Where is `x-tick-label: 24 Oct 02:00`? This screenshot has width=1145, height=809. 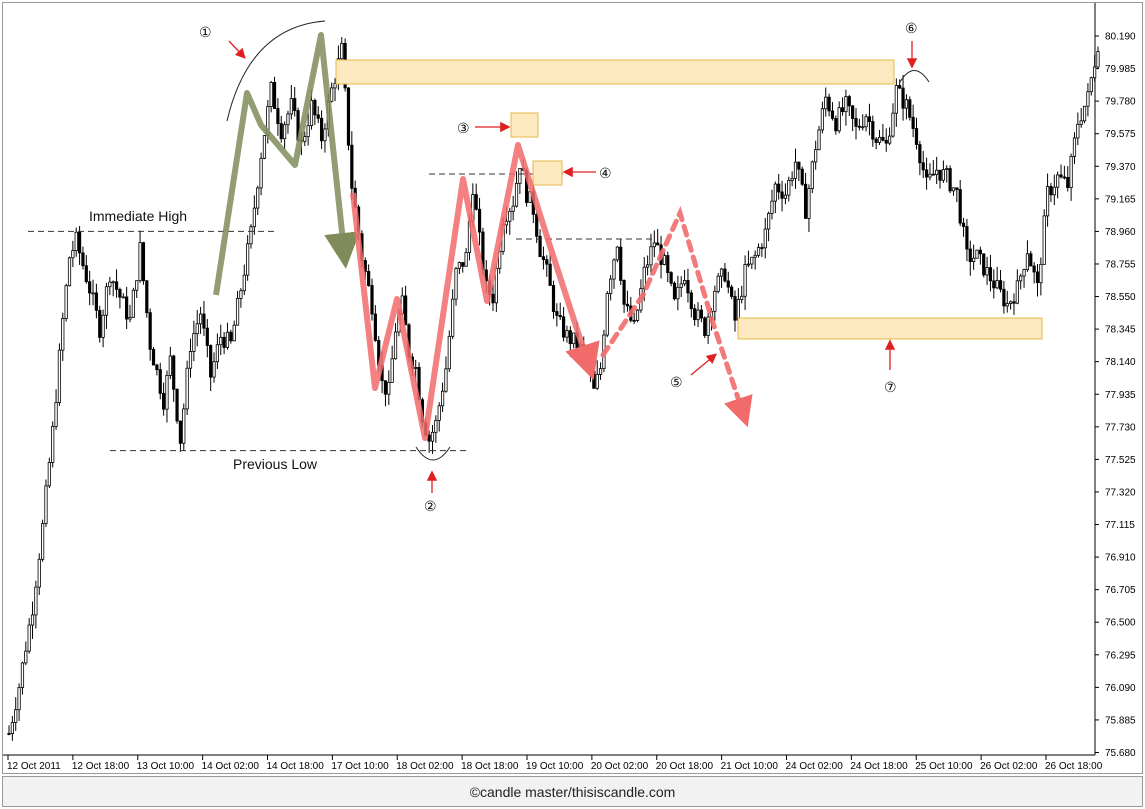 x-tick-label: 24 Oct 02:00 is located at coordinates (815, 766).